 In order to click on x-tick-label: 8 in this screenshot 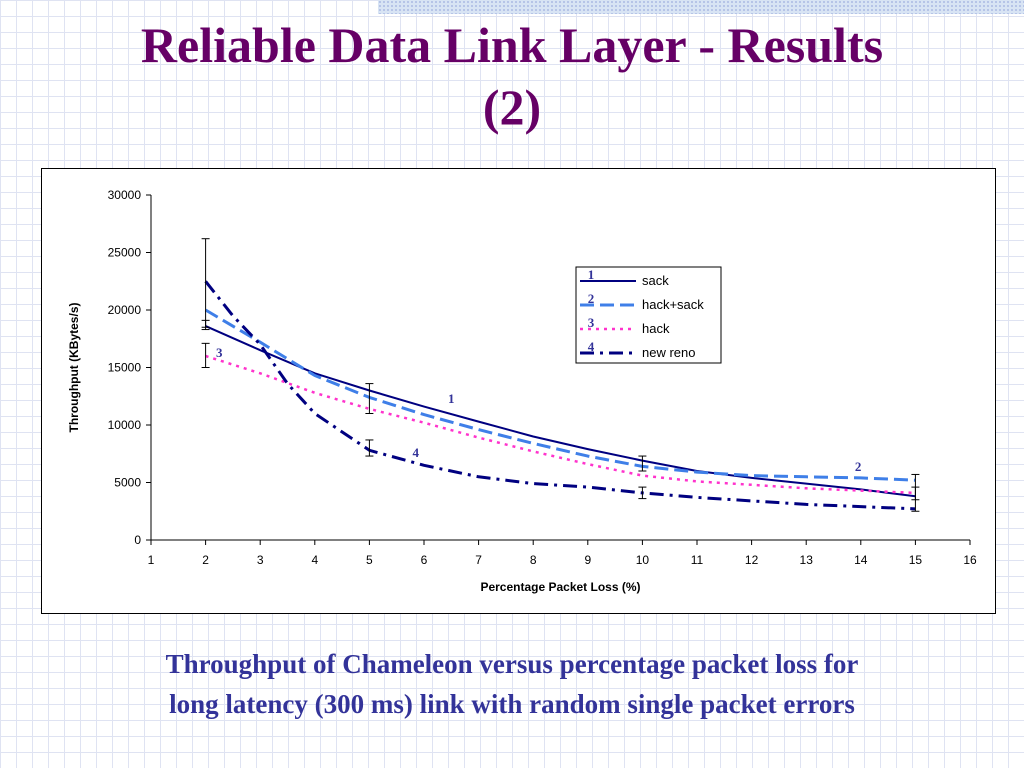, I will do `click(533, 560)`.